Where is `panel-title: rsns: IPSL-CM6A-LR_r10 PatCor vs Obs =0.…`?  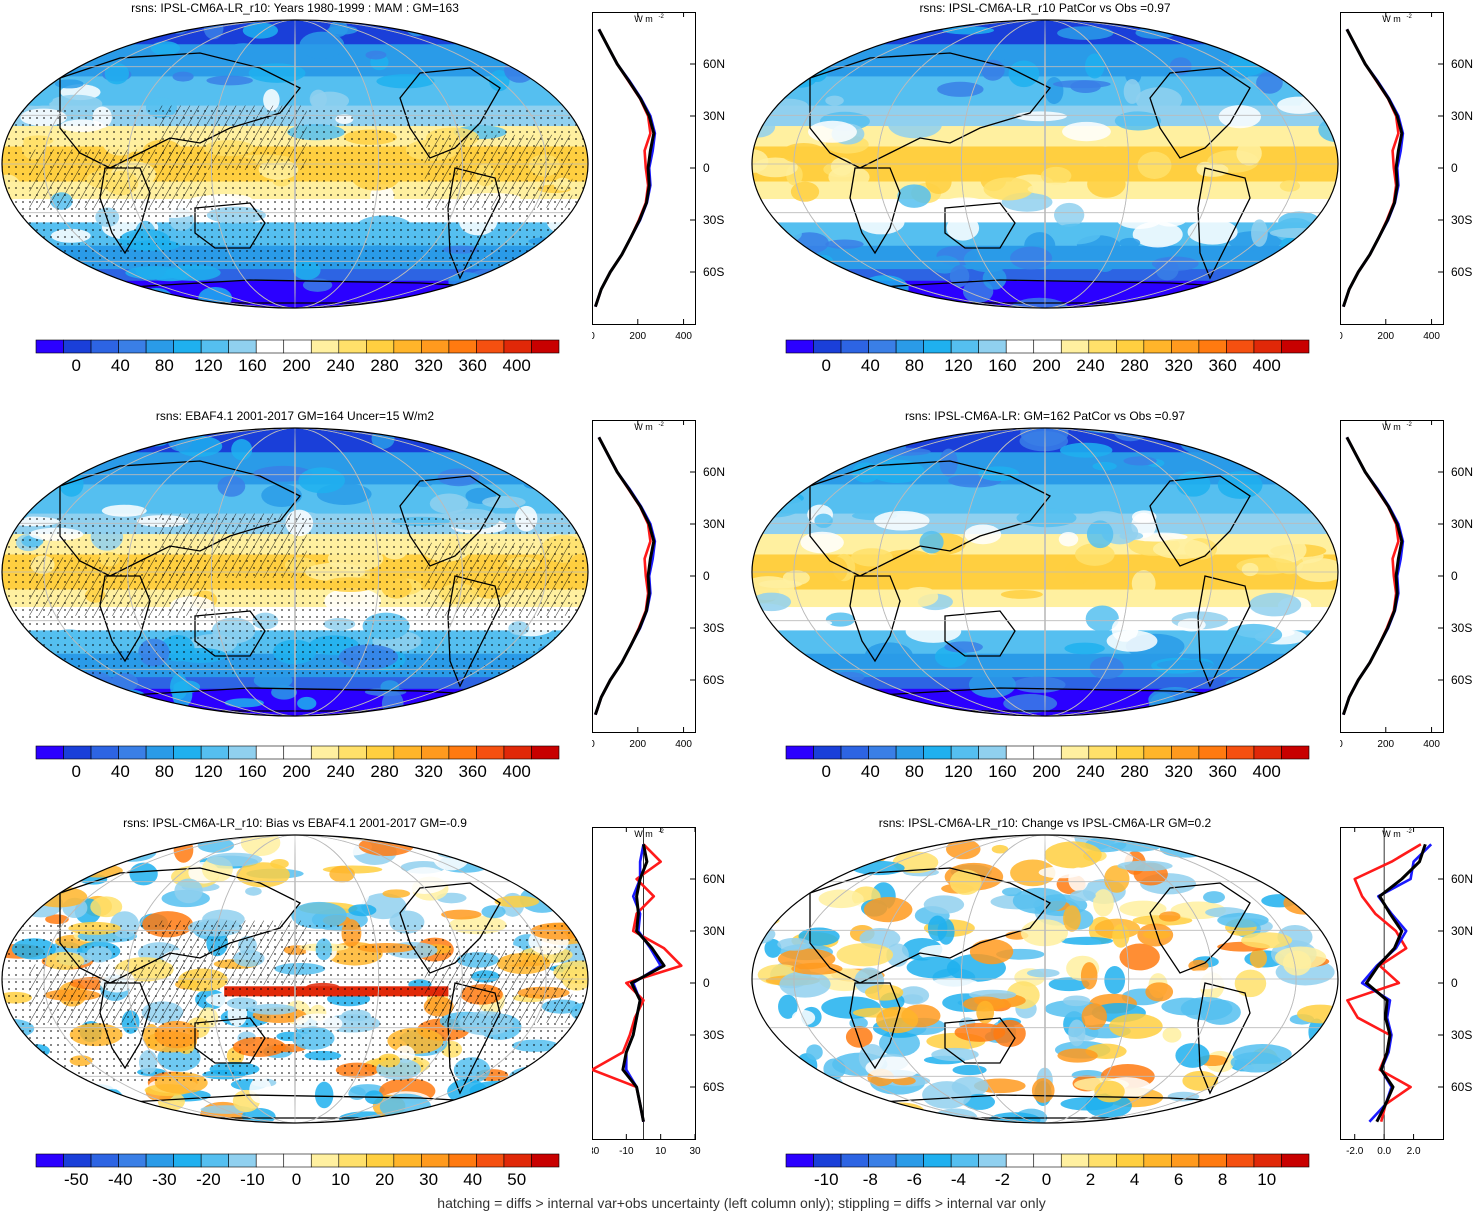 panel-title: rsns: IPSL-CM6A-LR_r10 PatCor vs Obs =0.… is located at coordinates (1045, 8).